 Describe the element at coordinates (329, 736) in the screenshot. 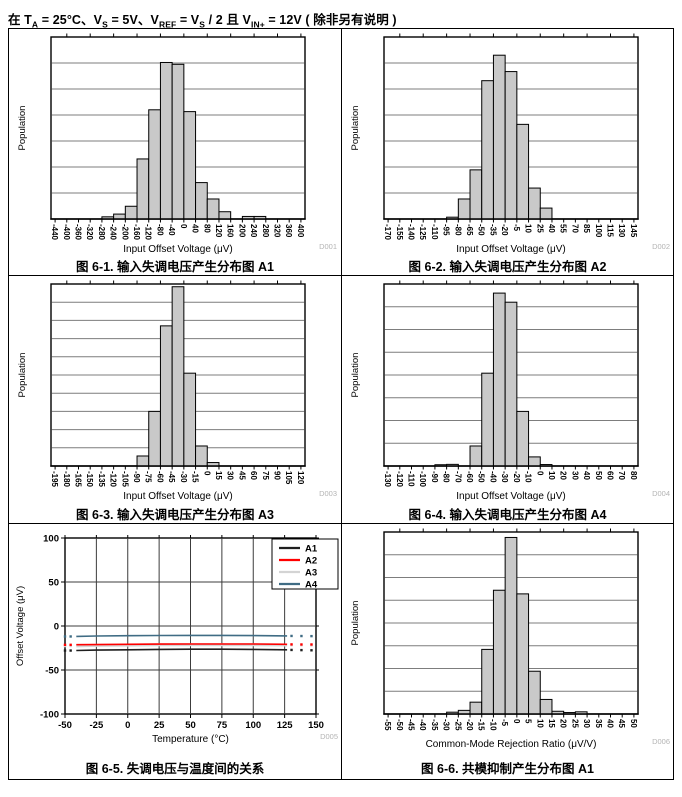

I see `svg-text: D005` at that location.